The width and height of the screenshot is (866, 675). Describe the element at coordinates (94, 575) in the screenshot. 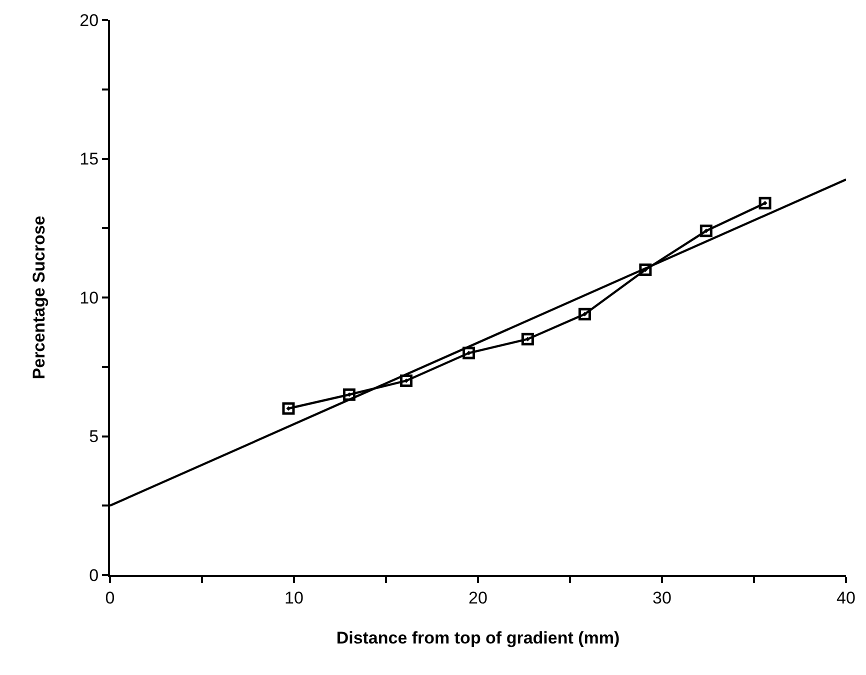

I see `y-tick-label: 0` at that location.